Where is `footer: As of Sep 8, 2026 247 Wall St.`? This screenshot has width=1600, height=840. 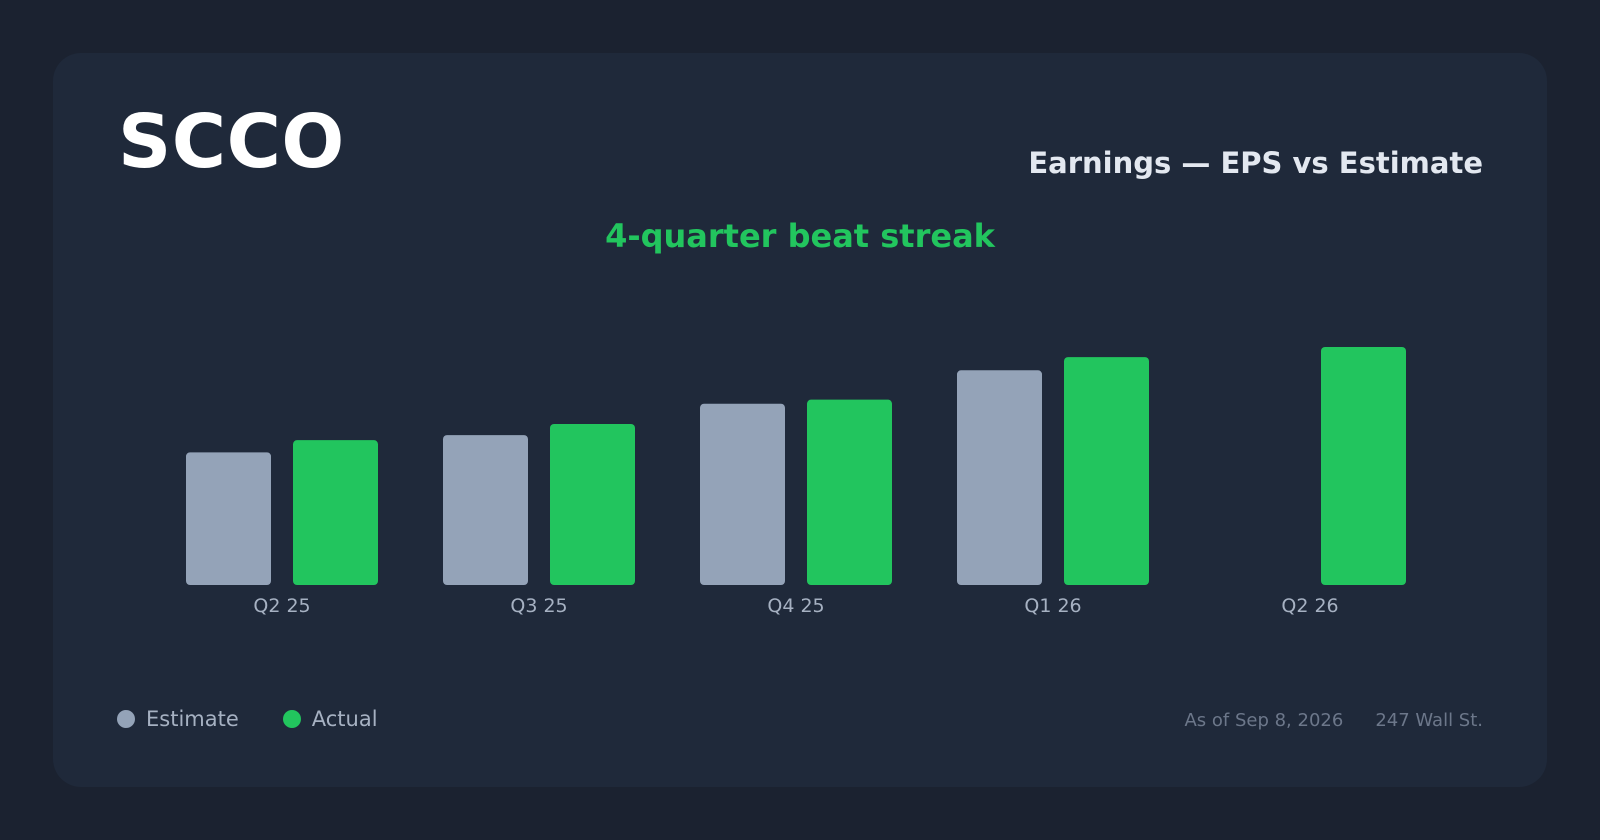
footer: As of Sep 8, 2026 247 Wall St. is located at coordinates (1333, 720).